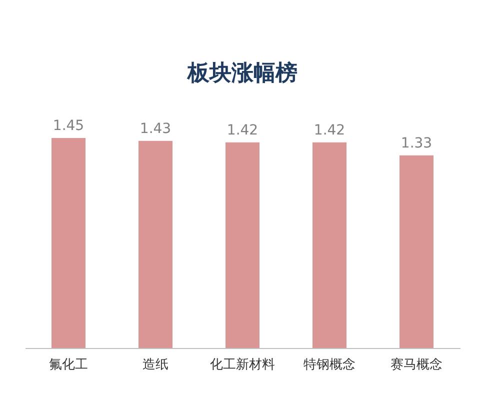  Describe the element at coordinates (155, 365) in the screenshot. I see `x-tick-label: 造纸` at that location.